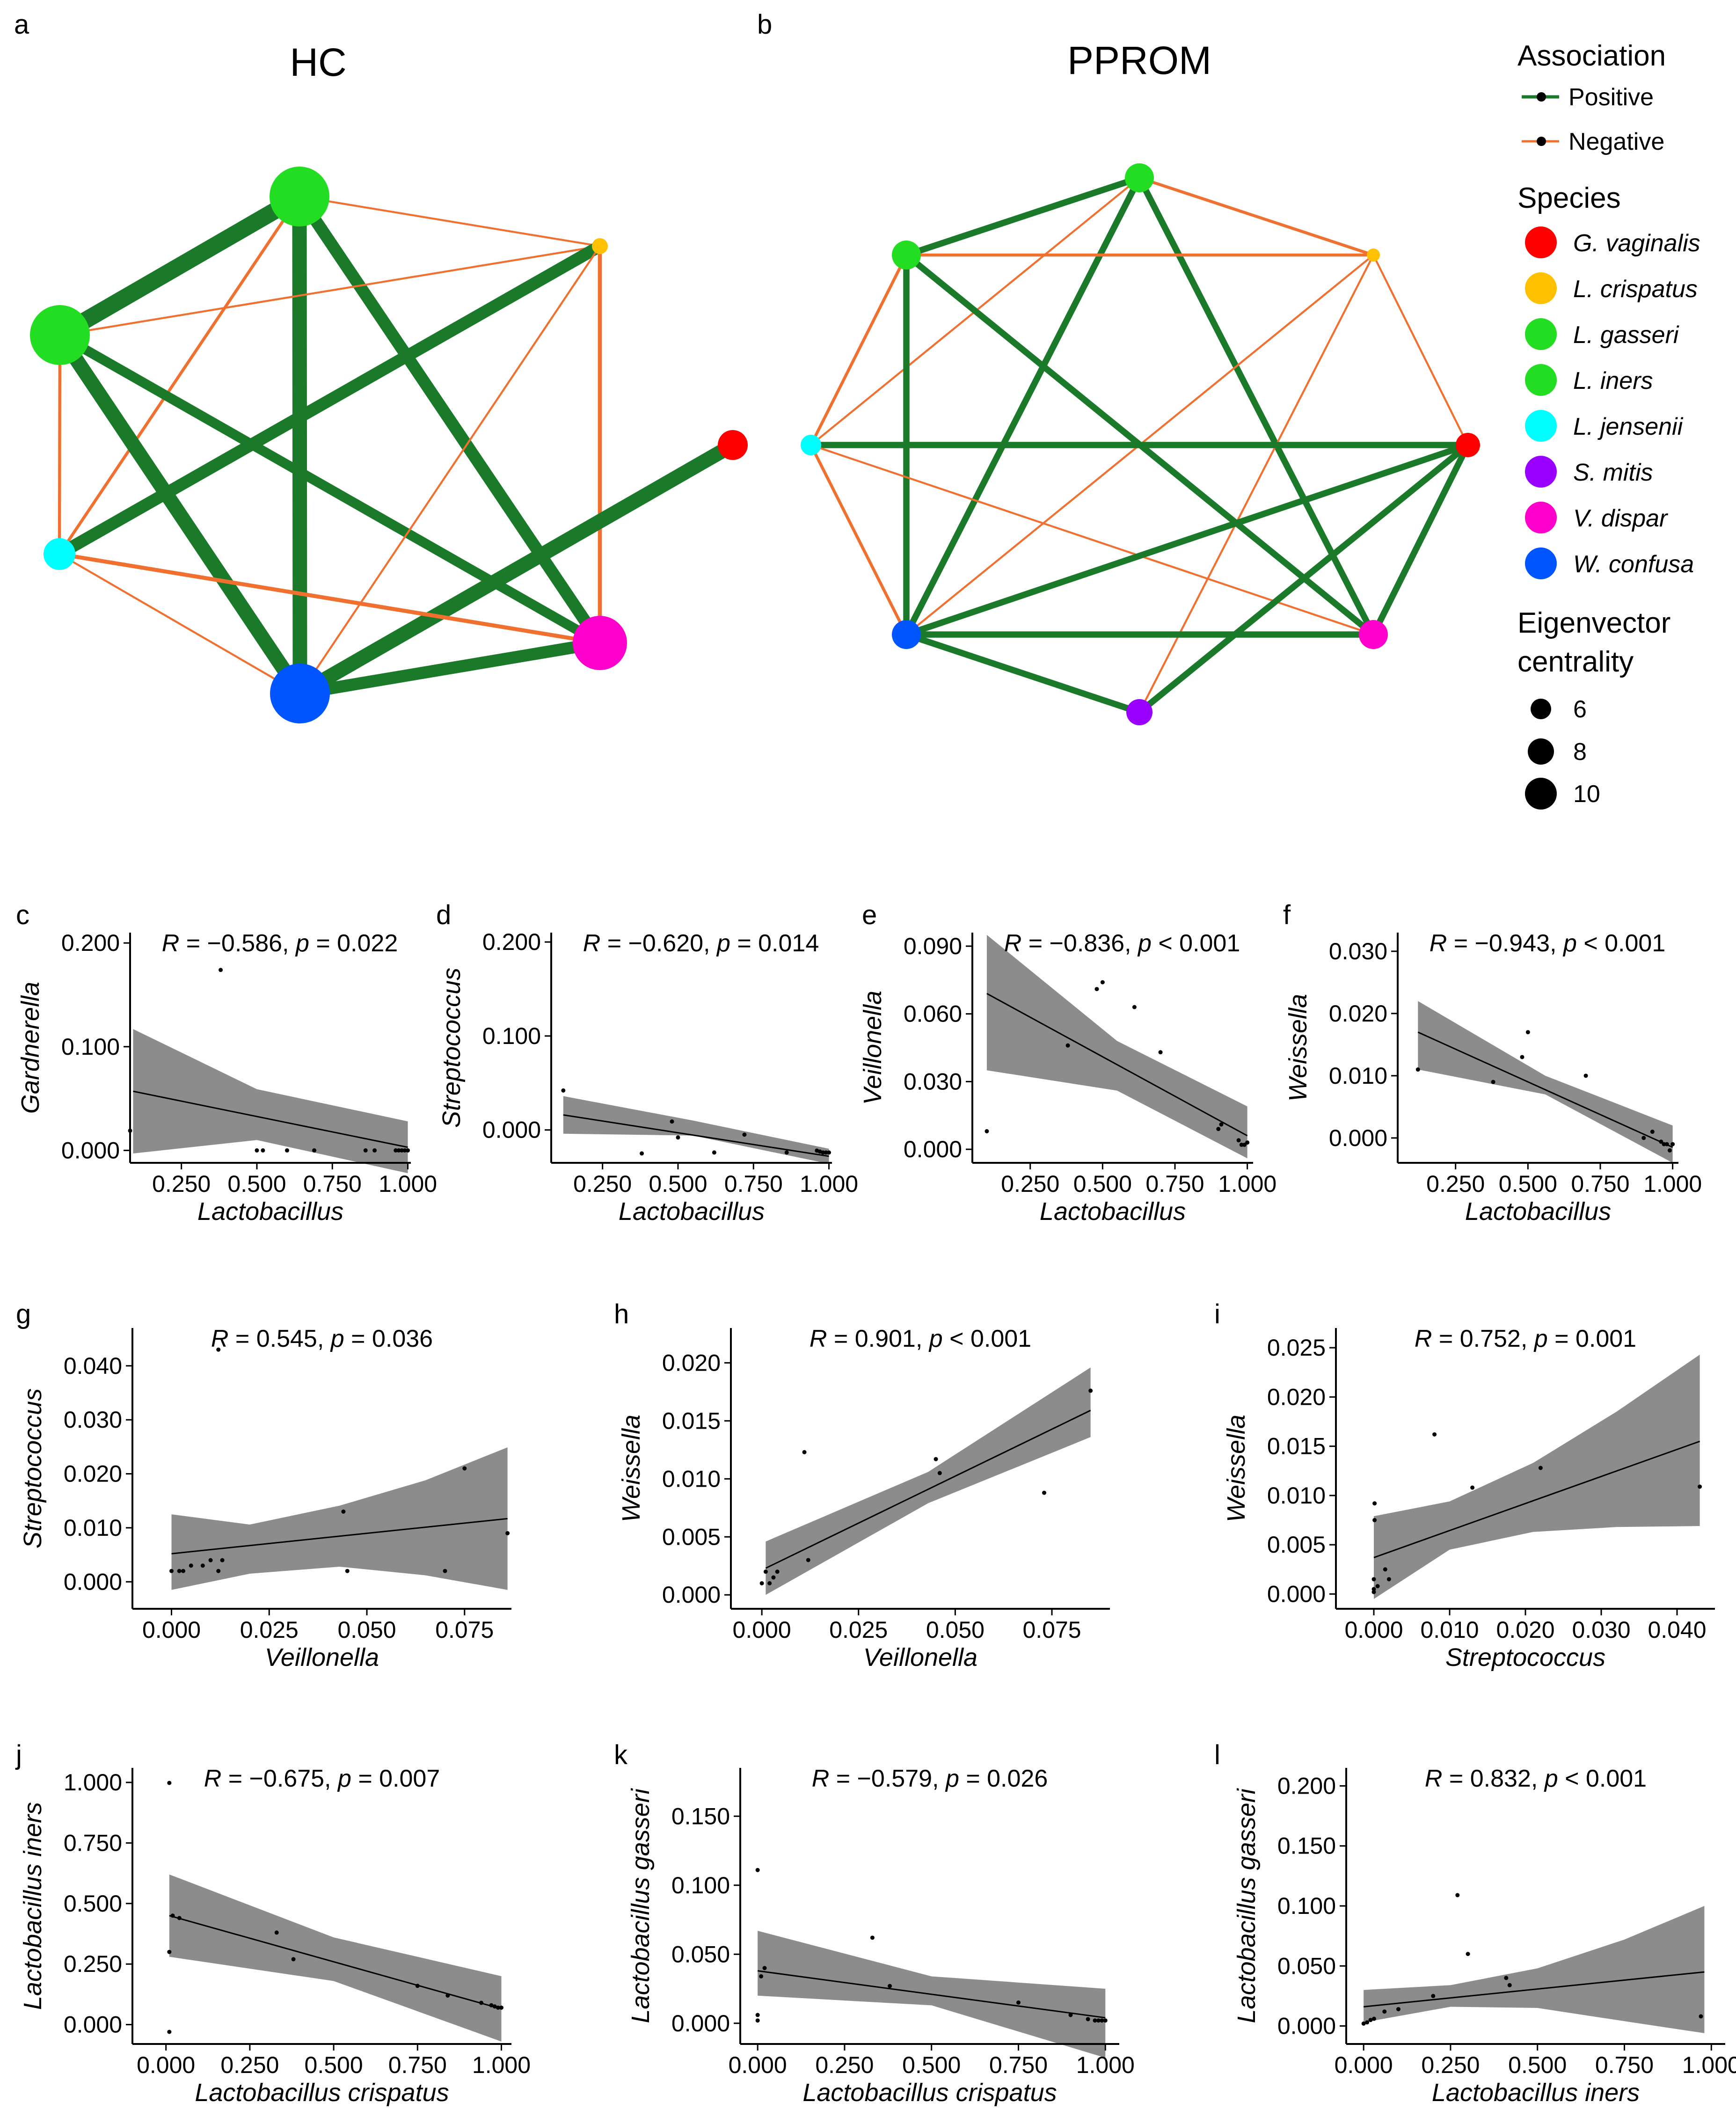  I want to click on network-title-hc: HC, so click(318, 62).